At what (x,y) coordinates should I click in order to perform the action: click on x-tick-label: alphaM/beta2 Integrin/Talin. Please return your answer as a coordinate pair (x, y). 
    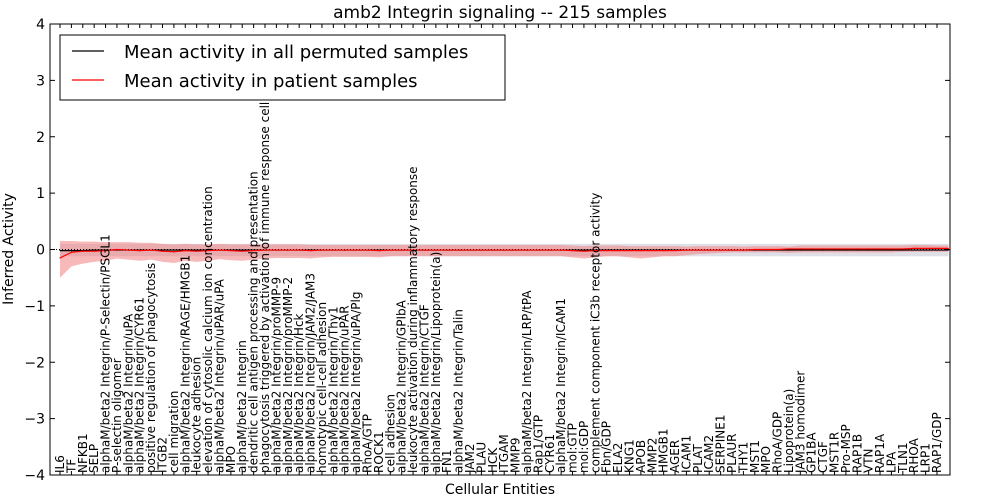
    Looking at the image, I should click on (459, 391).